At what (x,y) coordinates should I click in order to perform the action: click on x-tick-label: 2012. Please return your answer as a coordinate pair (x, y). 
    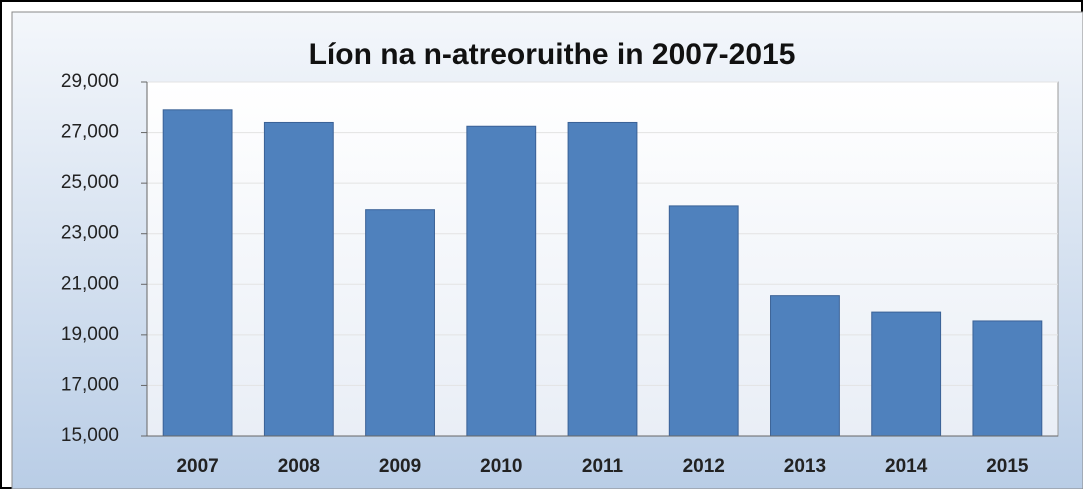
    Looking at the image, I should click on (704, 466).